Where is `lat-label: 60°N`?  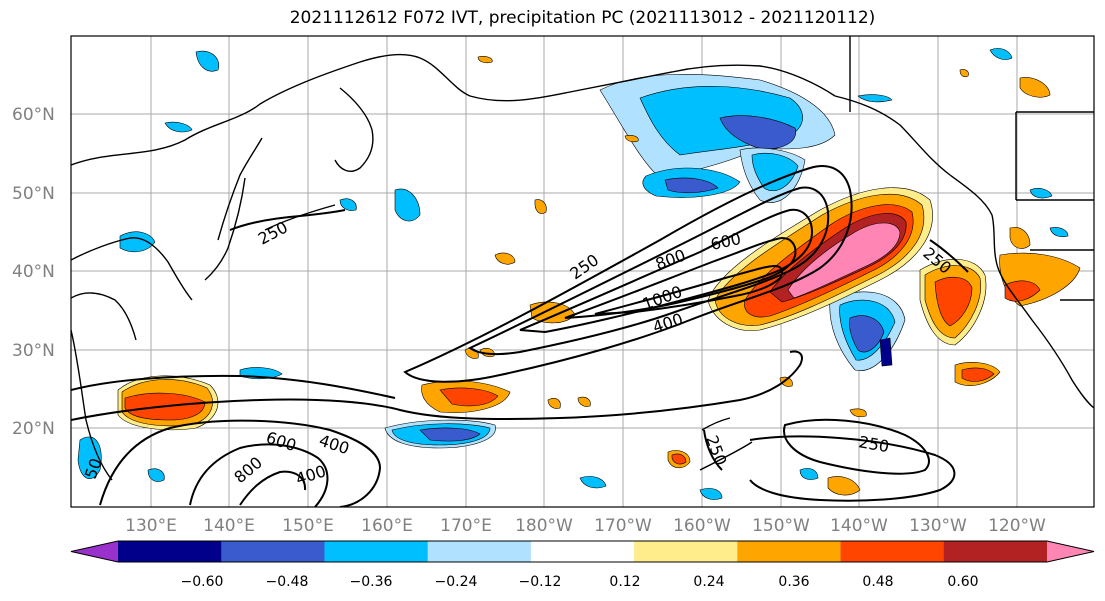 lat-label: 60°N is located at coordinates (33, 115).